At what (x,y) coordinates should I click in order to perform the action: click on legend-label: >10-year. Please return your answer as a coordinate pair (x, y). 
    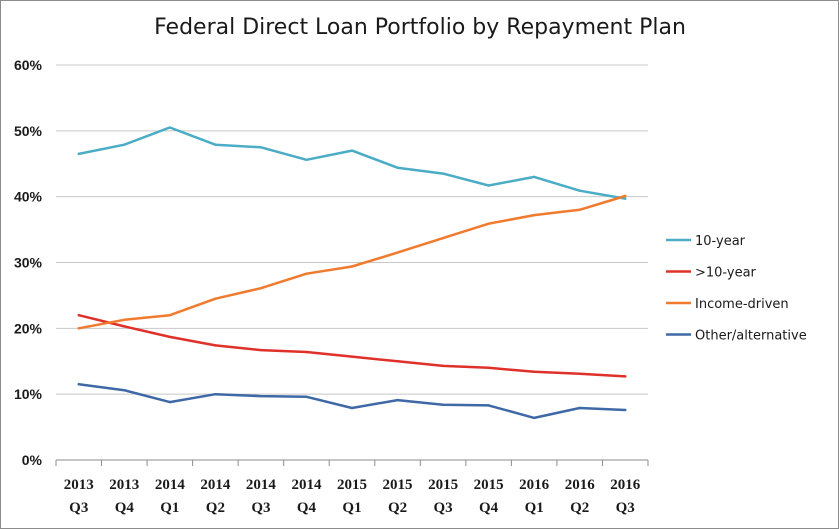
    Looking at the image, I should click on (726, 273).